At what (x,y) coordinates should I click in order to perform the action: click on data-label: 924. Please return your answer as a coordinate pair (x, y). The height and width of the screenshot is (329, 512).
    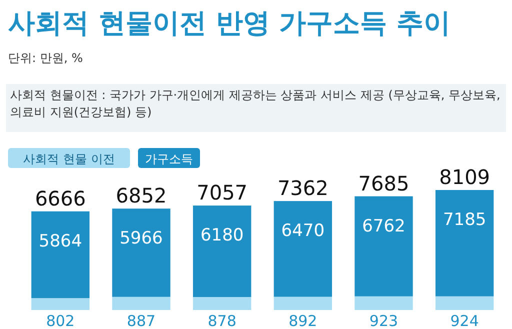
    Looking at the image, I should click on (464, 320).